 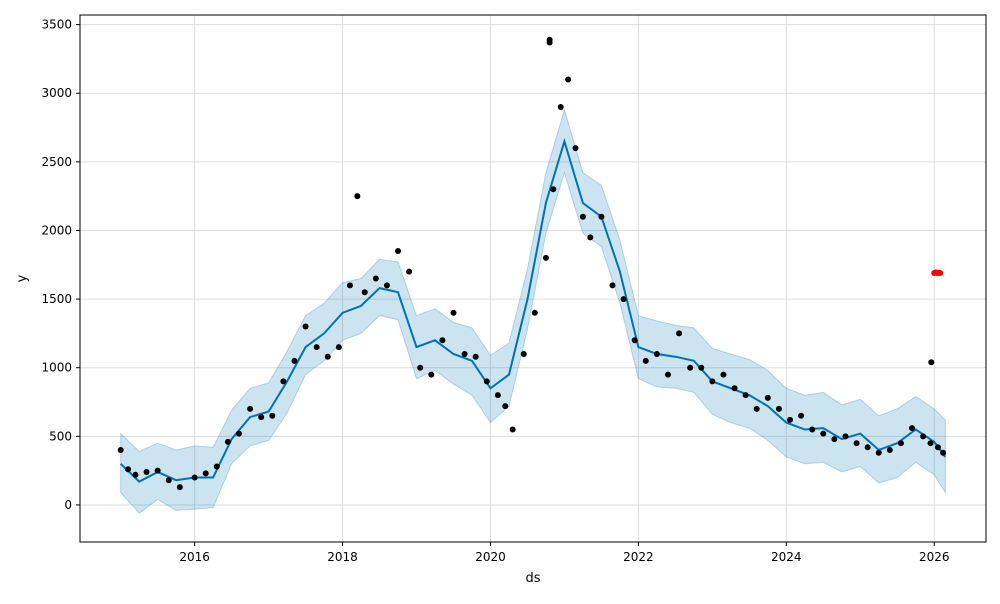 I want to click on x-tick-label: 2016, so click(x=194, y=557).